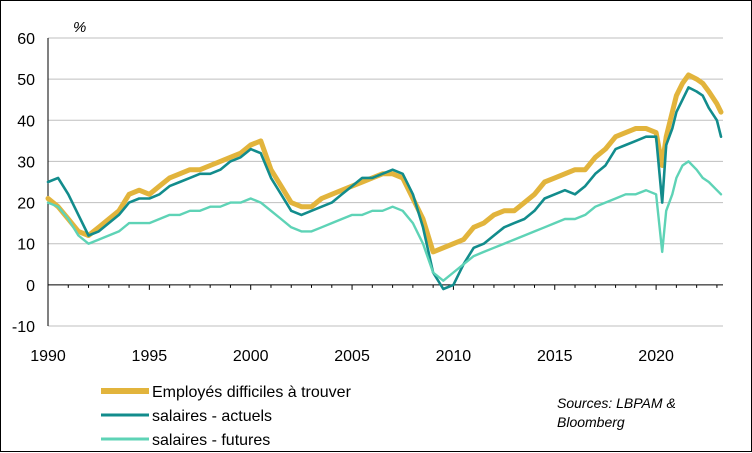 Image resolution: width=752 pixels, height=453 pixels. Describe the element at coordinates (212, 416) in the screenshot. I see `legend-label-salaires-actuels: salaires - actuels` at that location.